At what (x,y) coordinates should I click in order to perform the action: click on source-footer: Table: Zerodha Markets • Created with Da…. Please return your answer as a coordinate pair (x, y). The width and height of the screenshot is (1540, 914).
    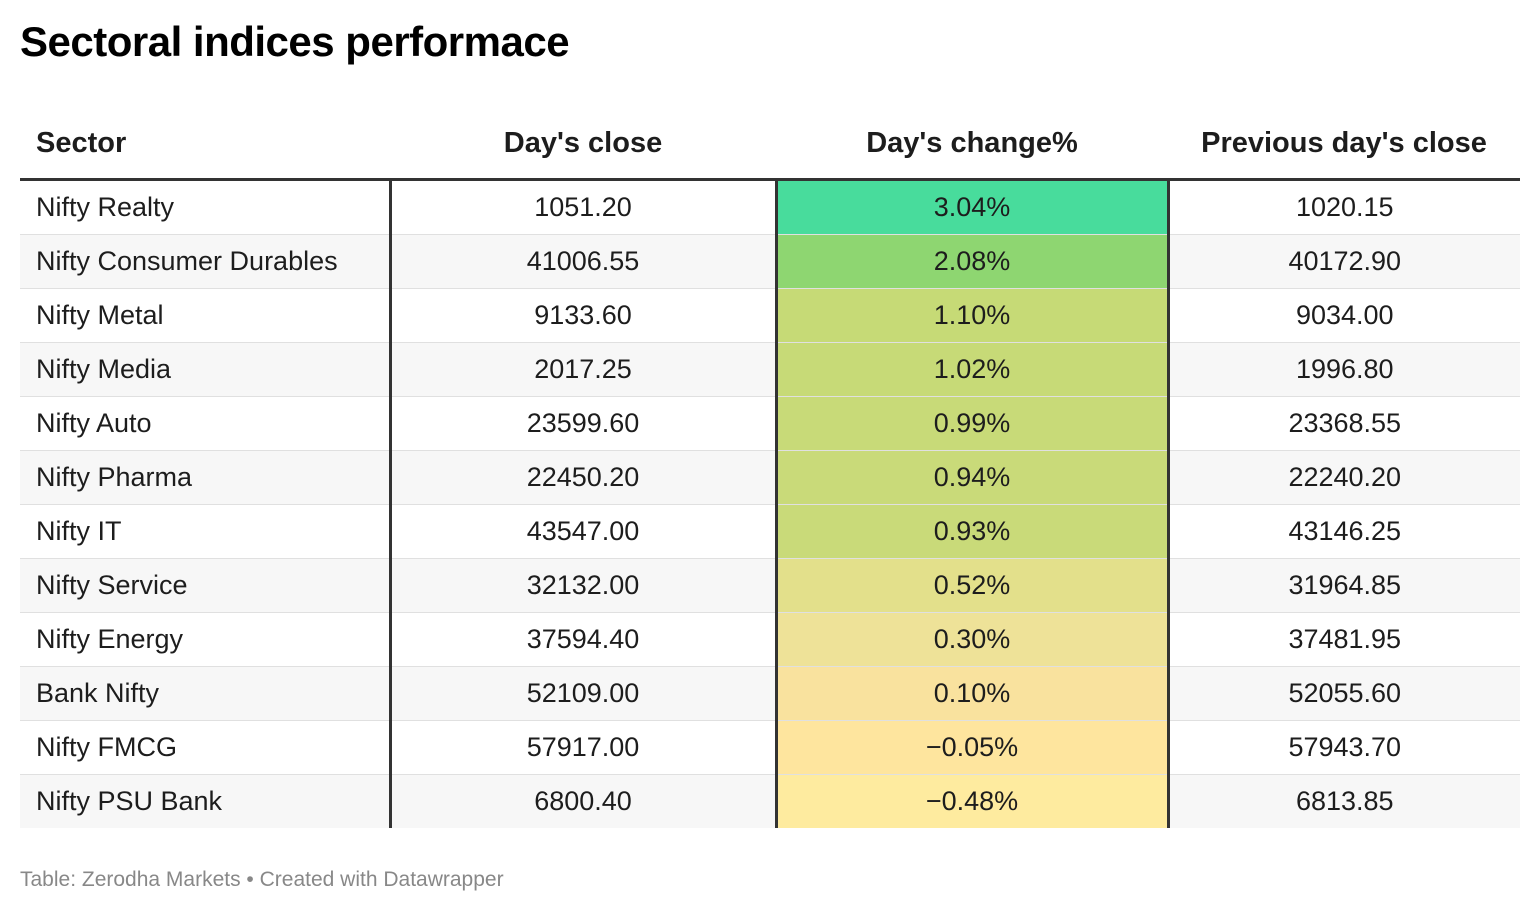
    Looking at the image, I should click on (262, 879).